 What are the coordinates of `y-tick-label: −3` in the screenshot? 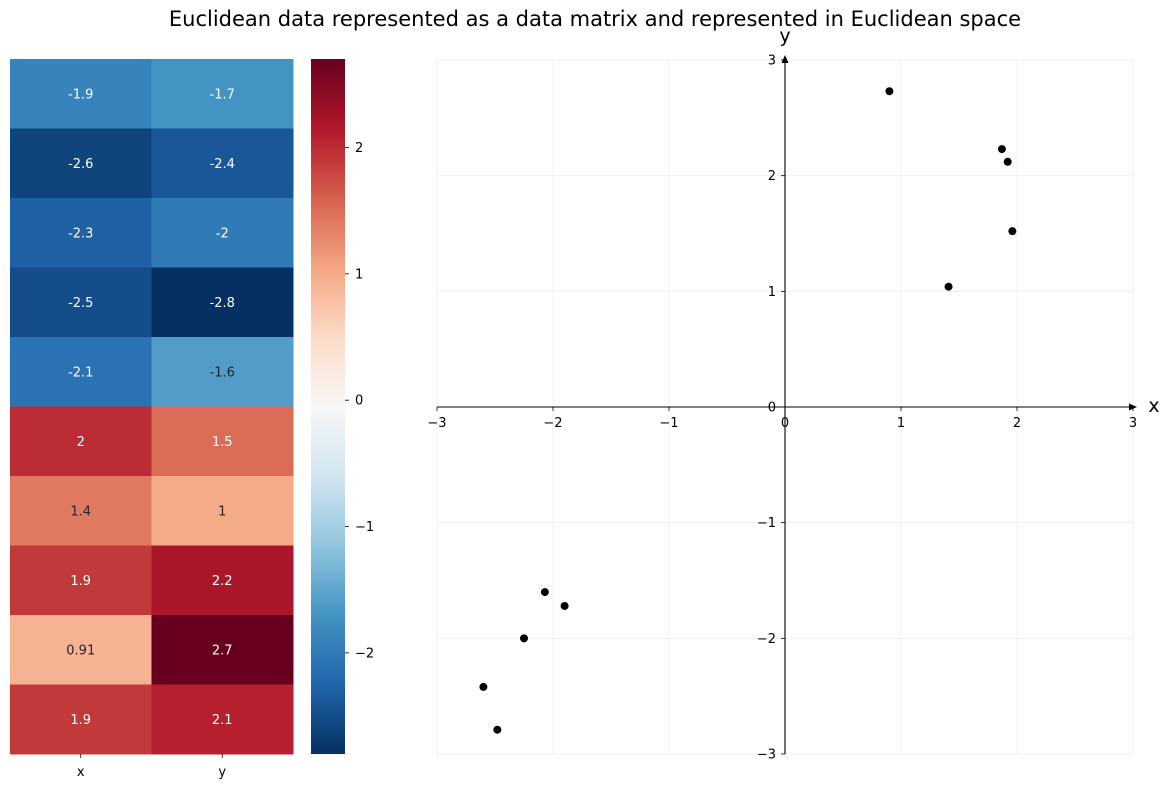 It's located at (766, 755).